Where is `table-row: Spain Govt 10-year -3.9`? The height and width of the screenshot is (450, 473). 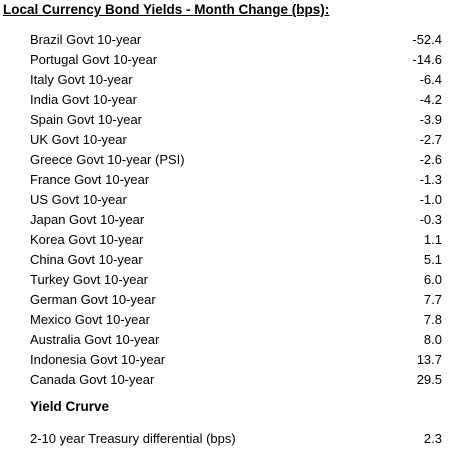
table-row: Spain Govt 10-year -3.9 is located at coordinates (236, 120).